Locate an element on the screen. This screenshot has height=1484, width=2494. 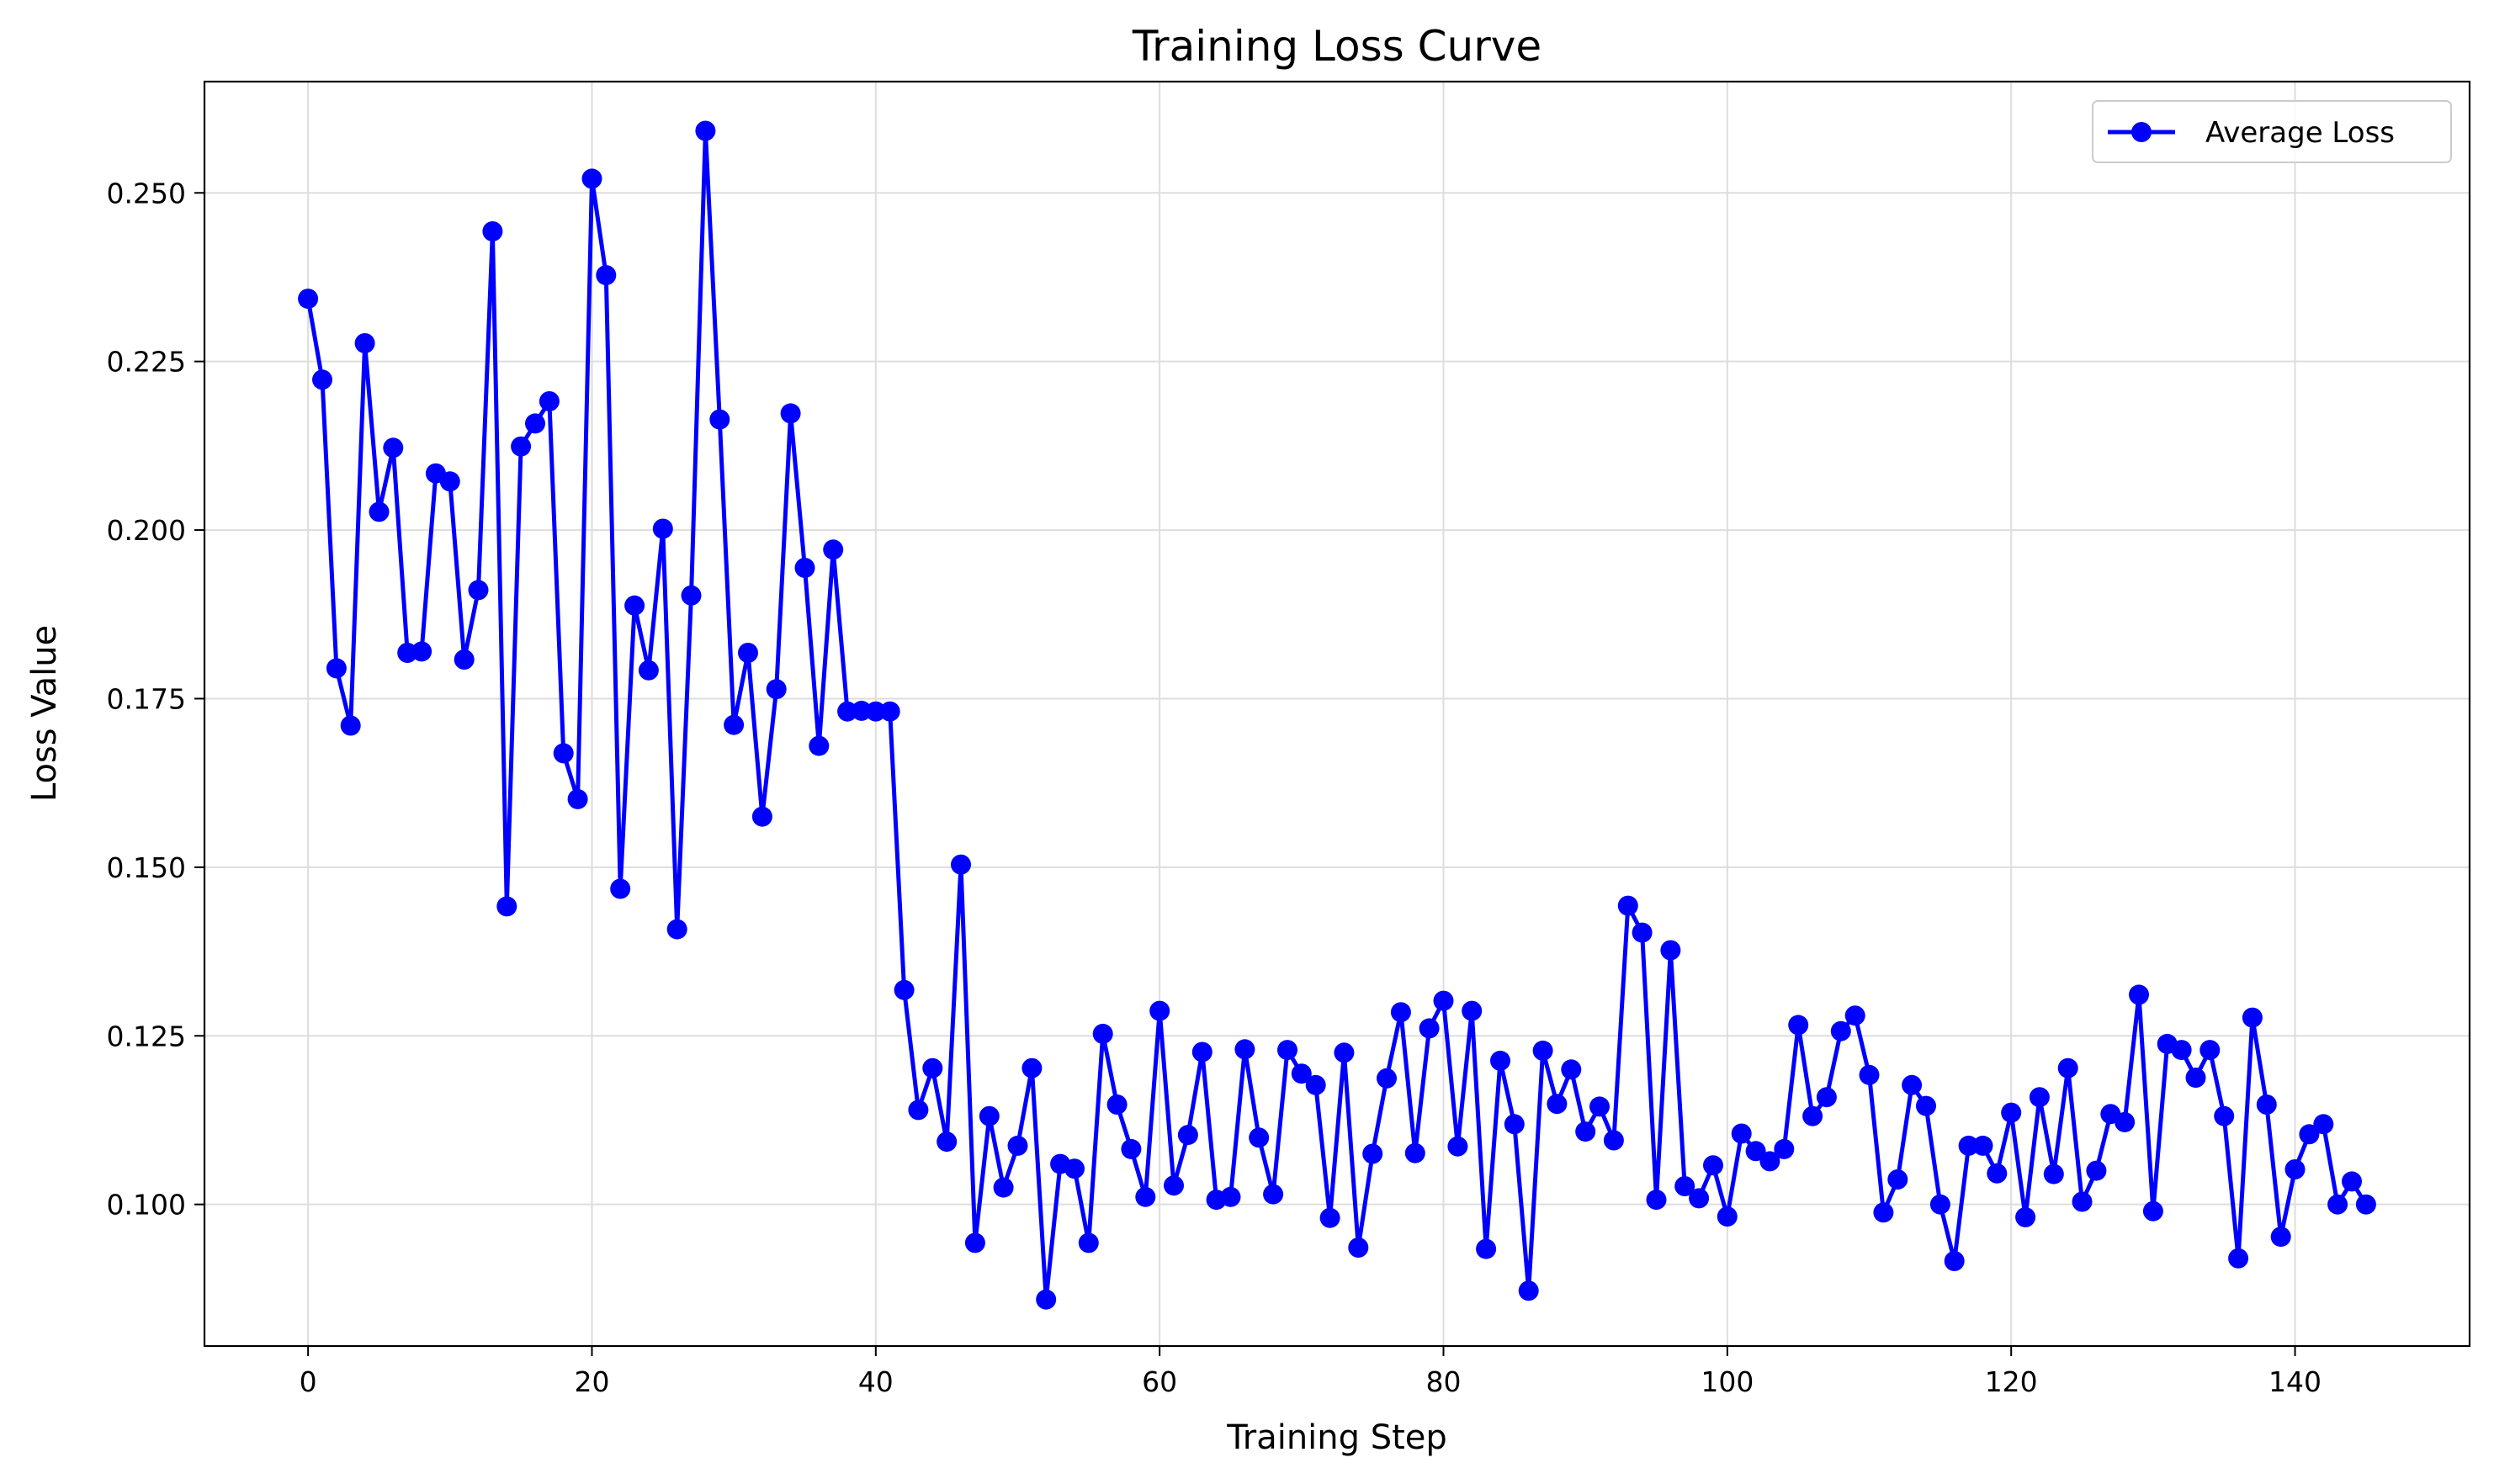
x-tick-label: 120 is located at coordinates (2011, 1381).